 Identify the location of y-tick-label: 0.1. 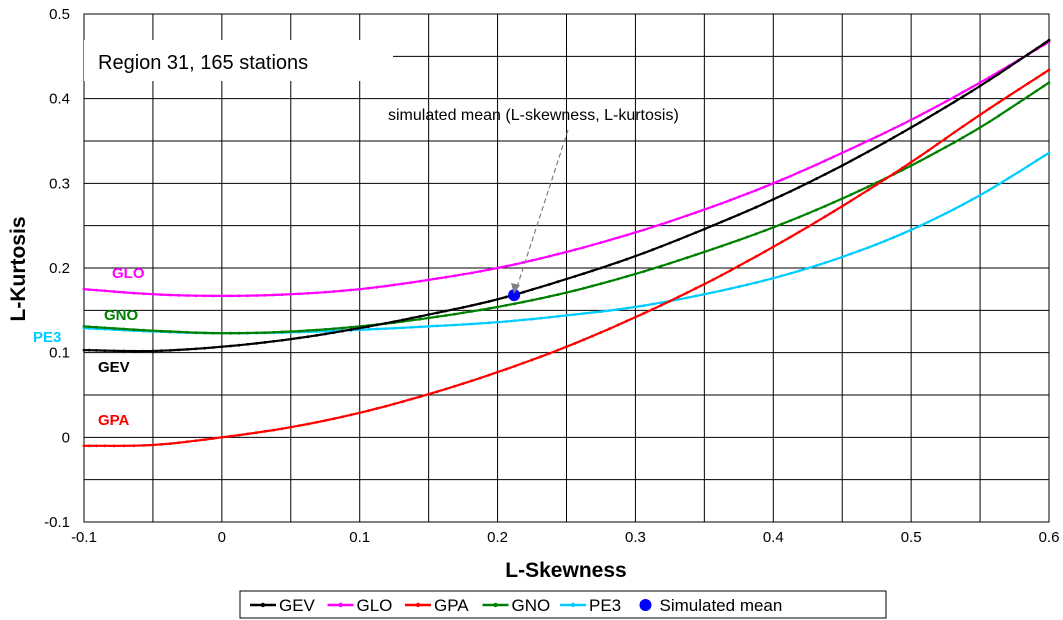
(59, 353).